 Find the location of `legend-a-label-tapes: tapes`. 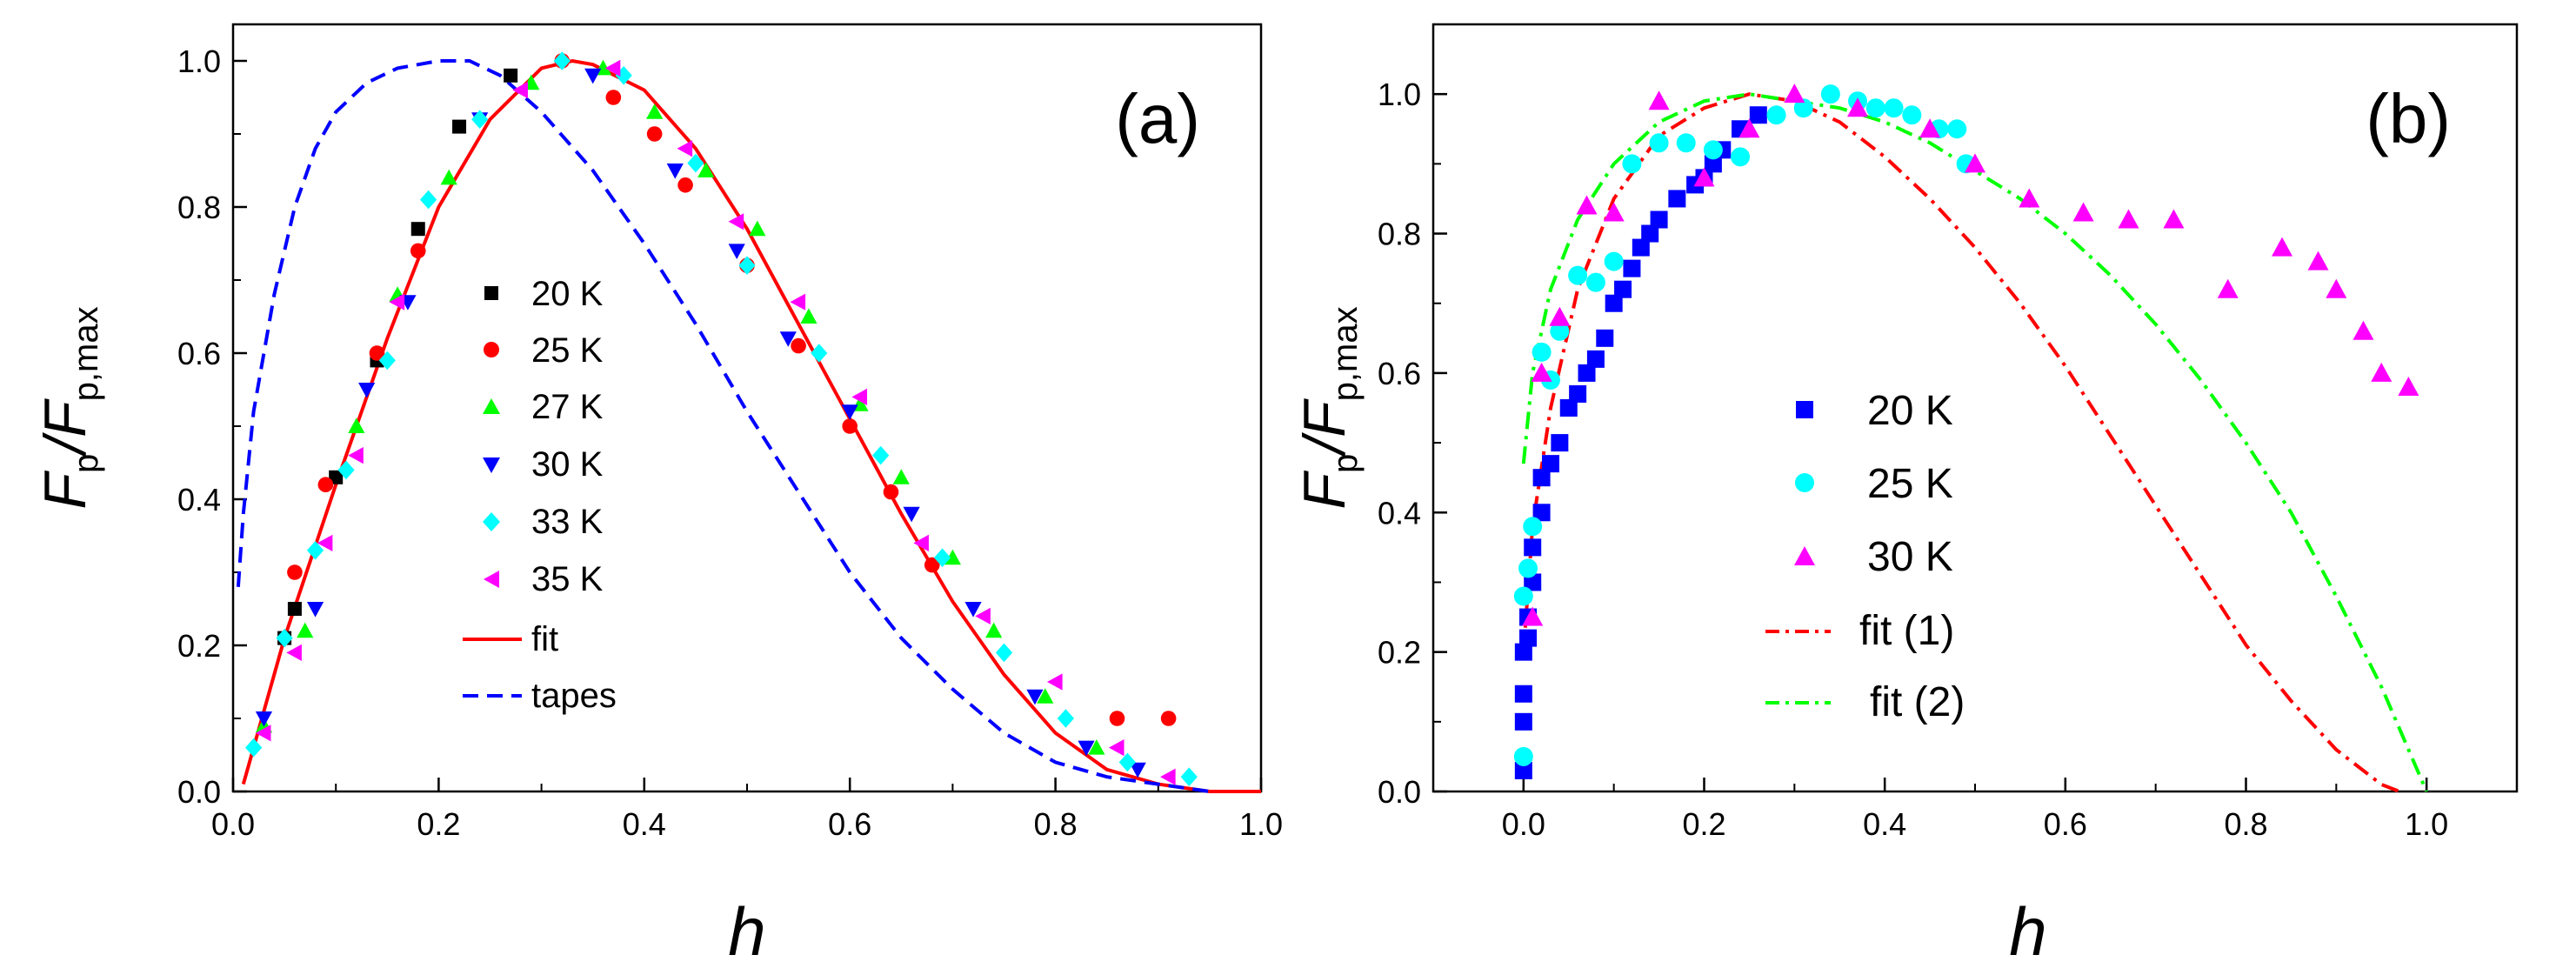

legend-a-label-tapes: tapes is located at coordinates (574, 696).